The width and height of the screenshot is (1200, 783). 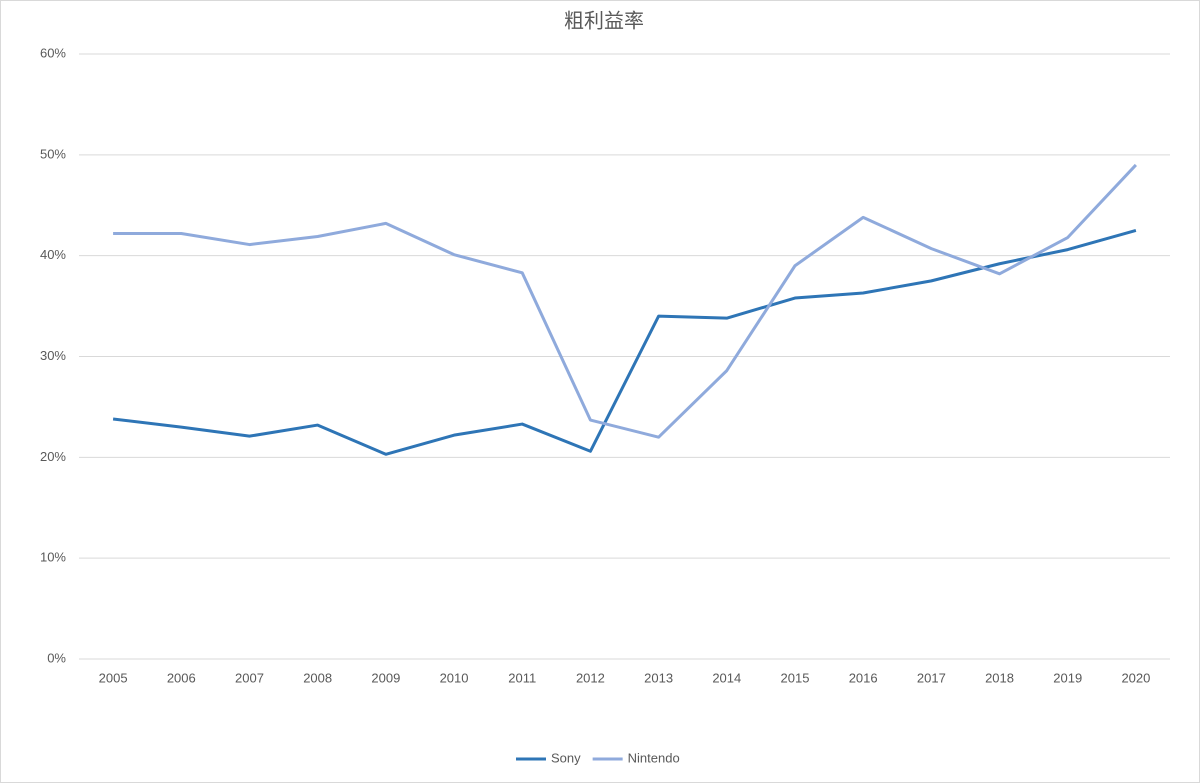 I want to click on legend-label: Nintendo, so click(x=654, y=757).